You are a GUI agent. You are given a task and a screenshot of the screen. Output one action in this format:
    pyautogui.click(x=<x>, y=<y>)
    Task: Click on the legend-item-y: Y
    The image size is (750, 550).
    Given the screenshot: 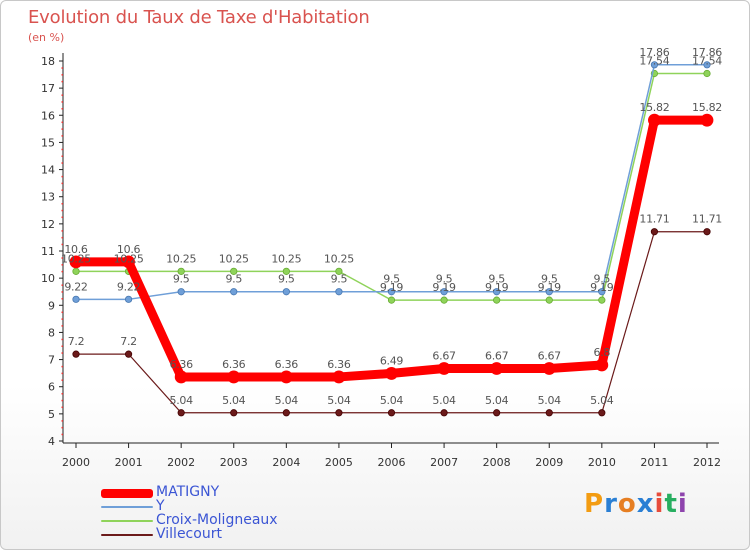 What is the action you would take?
    pyautogui.click(x=251, y=506)
    